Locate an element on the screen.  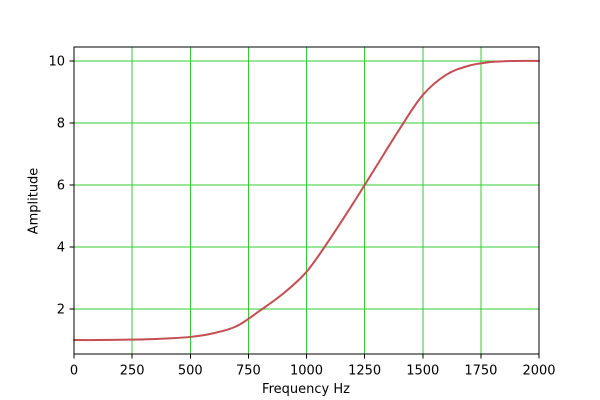
y-tick-label-8: 8 is located at coordinates (61, 123).